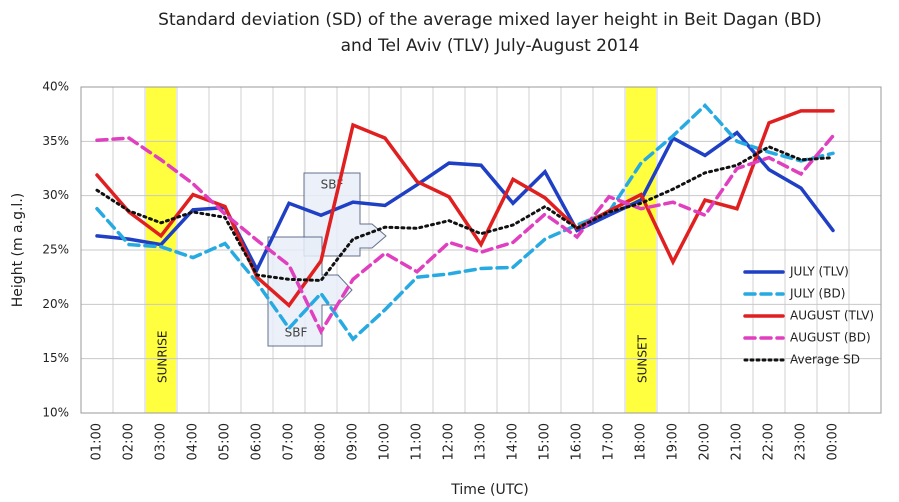 This screenshot has width=899, height=502. I want to click on x-tick-label: 05:00, so click(225, 441).